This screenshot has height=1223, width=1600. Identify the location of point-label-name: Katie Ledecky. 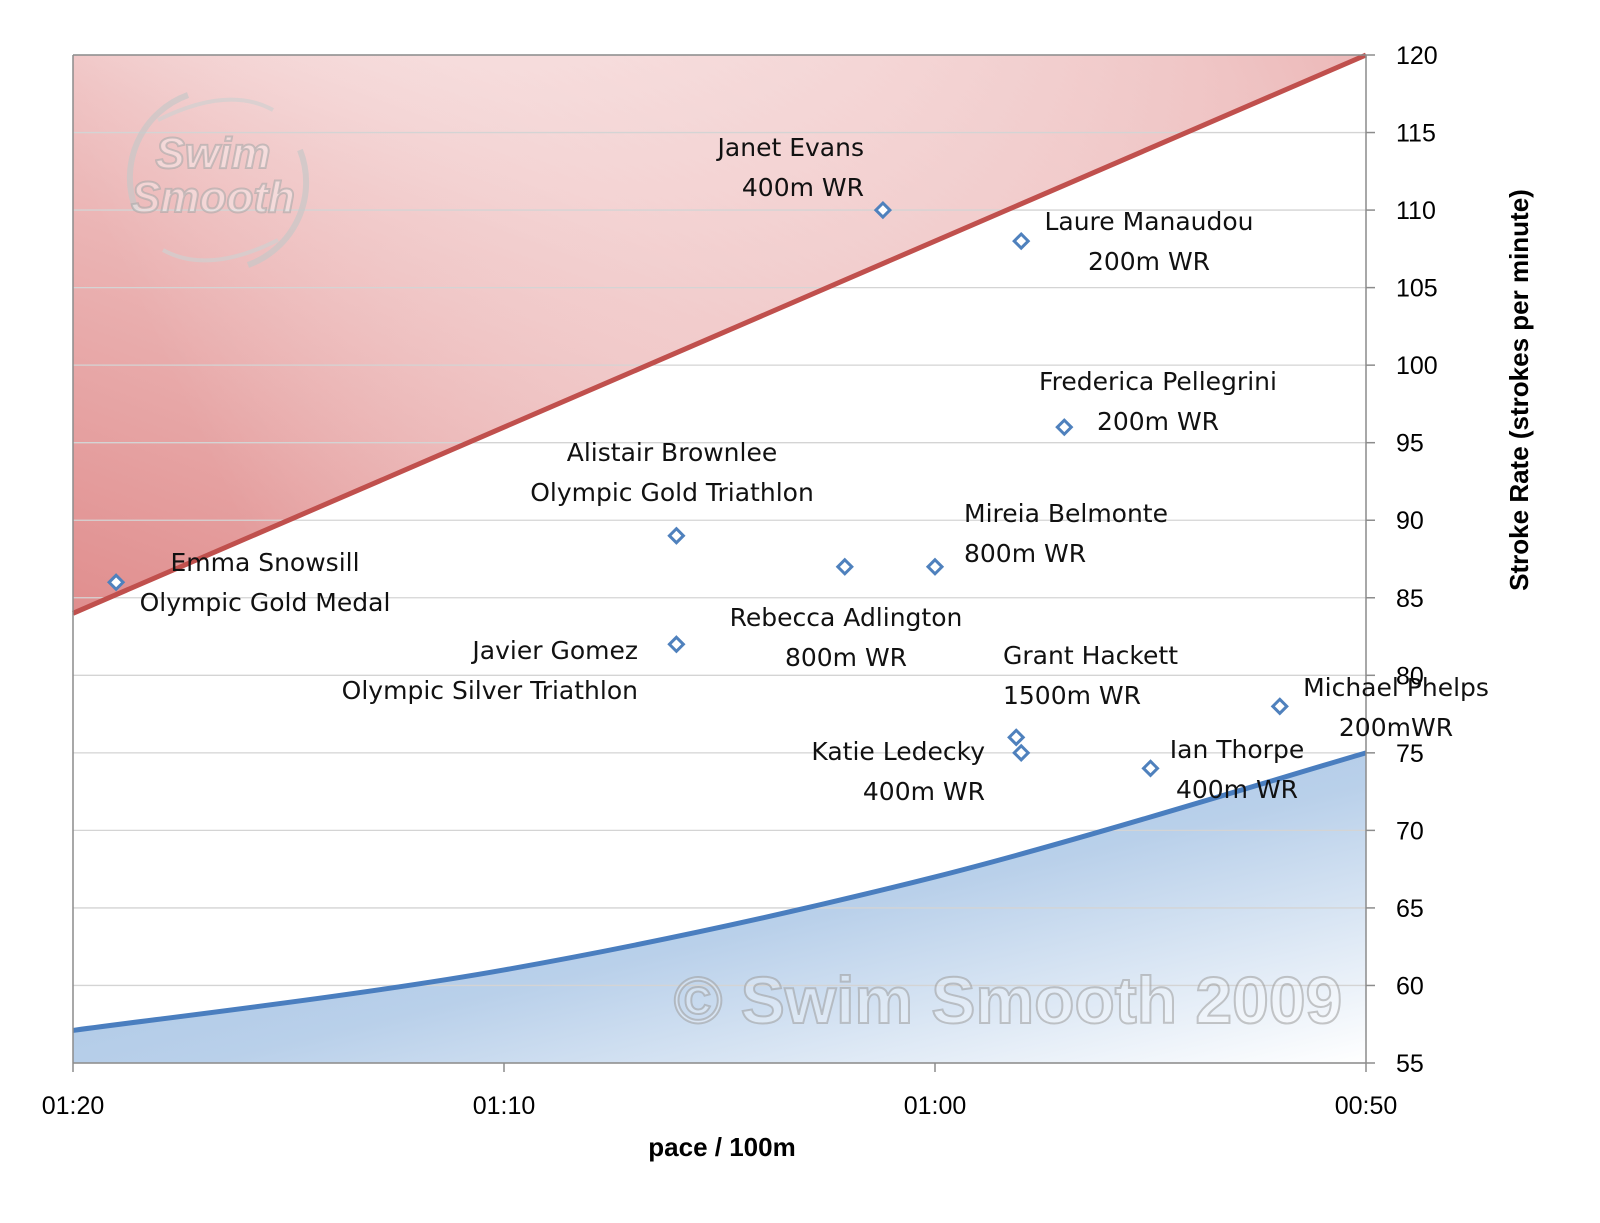
(898, 751).